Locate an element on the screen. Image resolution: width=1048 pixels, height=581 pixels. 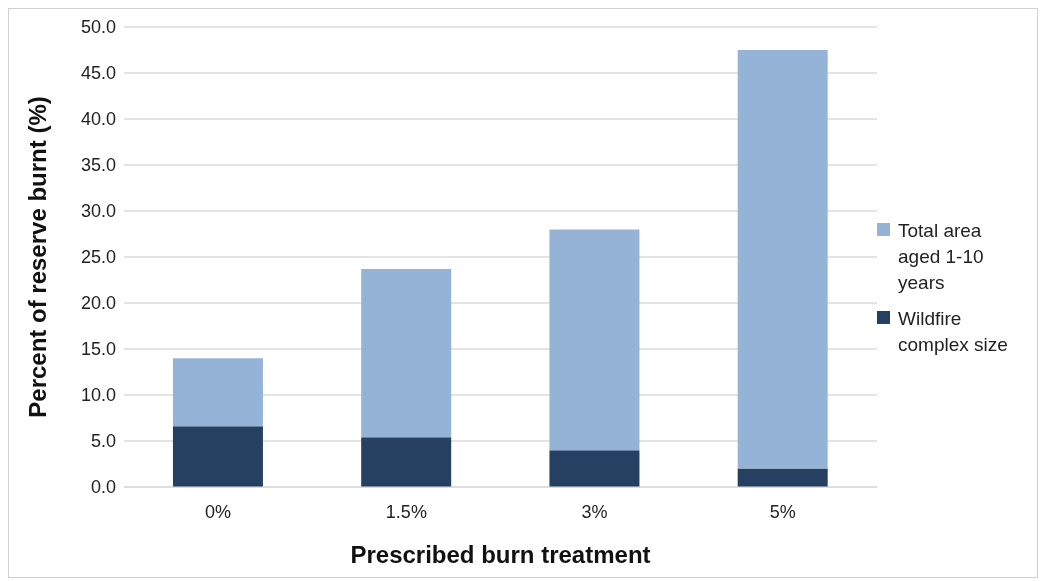
x-tick-label: 3% is located at coordinates (594, 511).